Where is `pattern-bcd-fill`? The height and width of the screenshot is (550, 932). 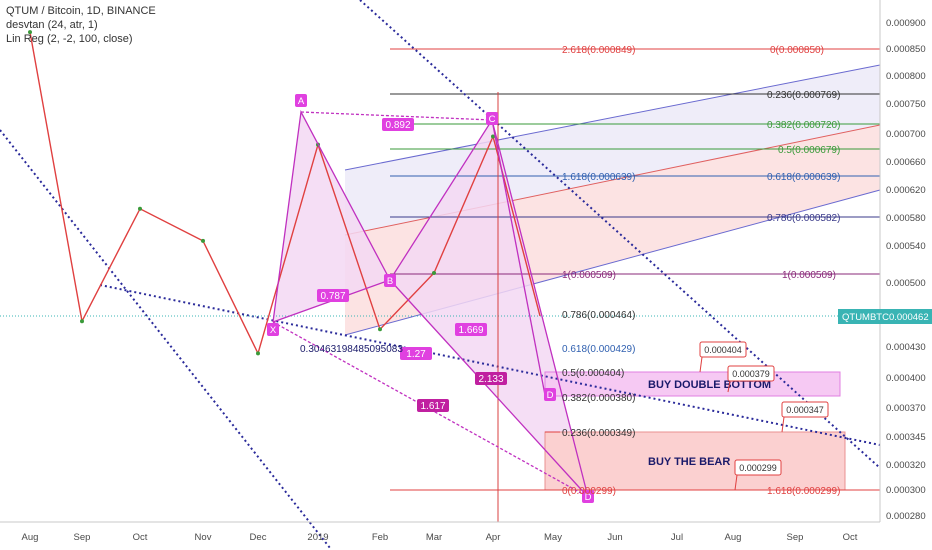
pattern-bcd-fill is located at coordinates (489, 308).